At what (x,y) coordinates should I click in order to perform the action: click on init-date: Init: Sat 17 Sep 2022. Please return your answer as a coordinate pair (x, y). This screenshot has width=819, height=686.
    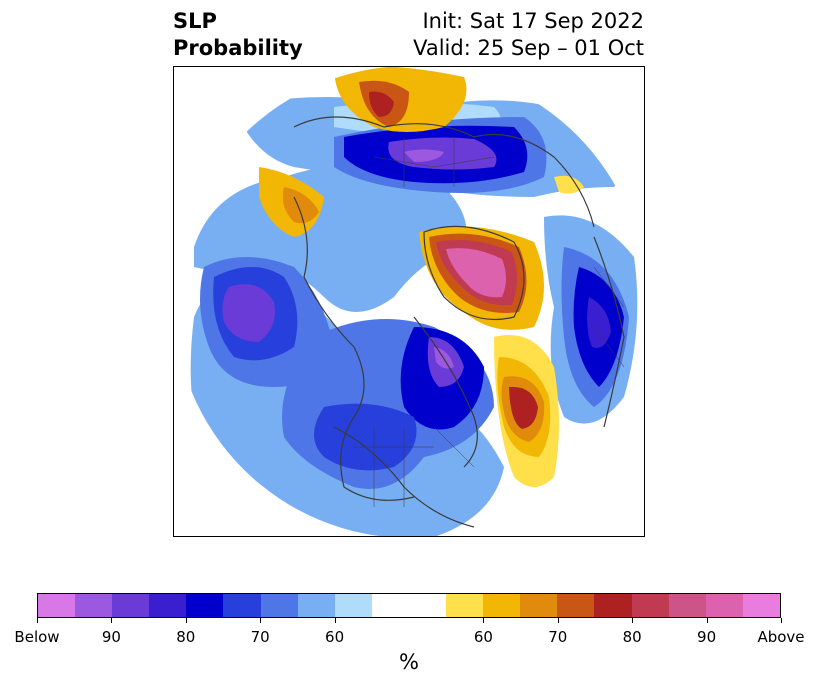
    Looking at the image, I should click on (533, 21).